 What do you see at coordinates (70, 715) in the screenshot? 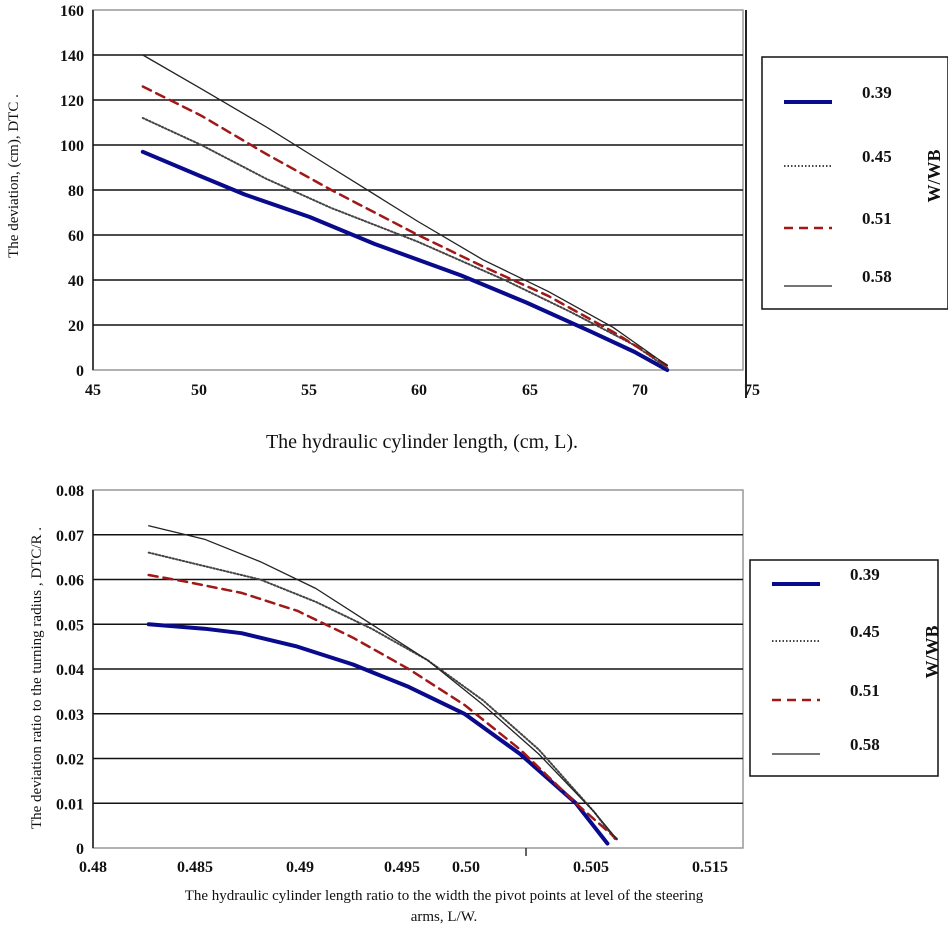
I see `y-tick-label: 0.03` at bounding box center [70, 715].